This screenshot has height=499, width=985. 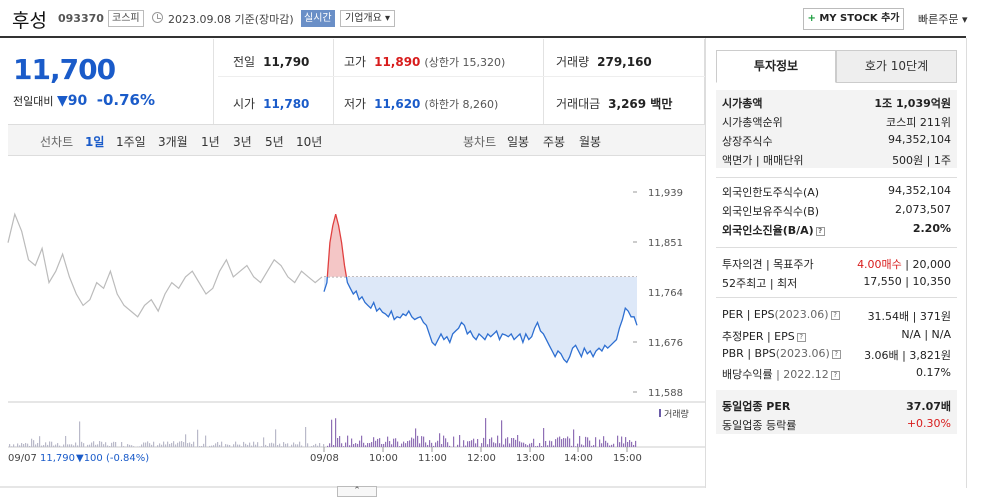 I want to click on tab-1d: 1일, so click(x=95, y=142).